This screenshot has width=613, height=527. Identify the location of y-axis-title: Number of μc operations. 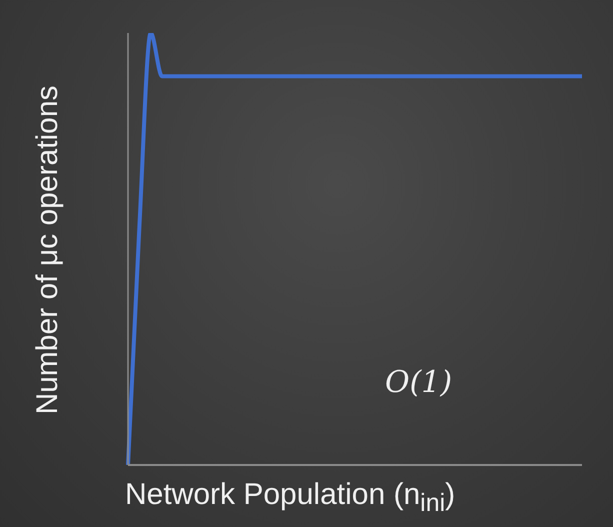
(48, 250).